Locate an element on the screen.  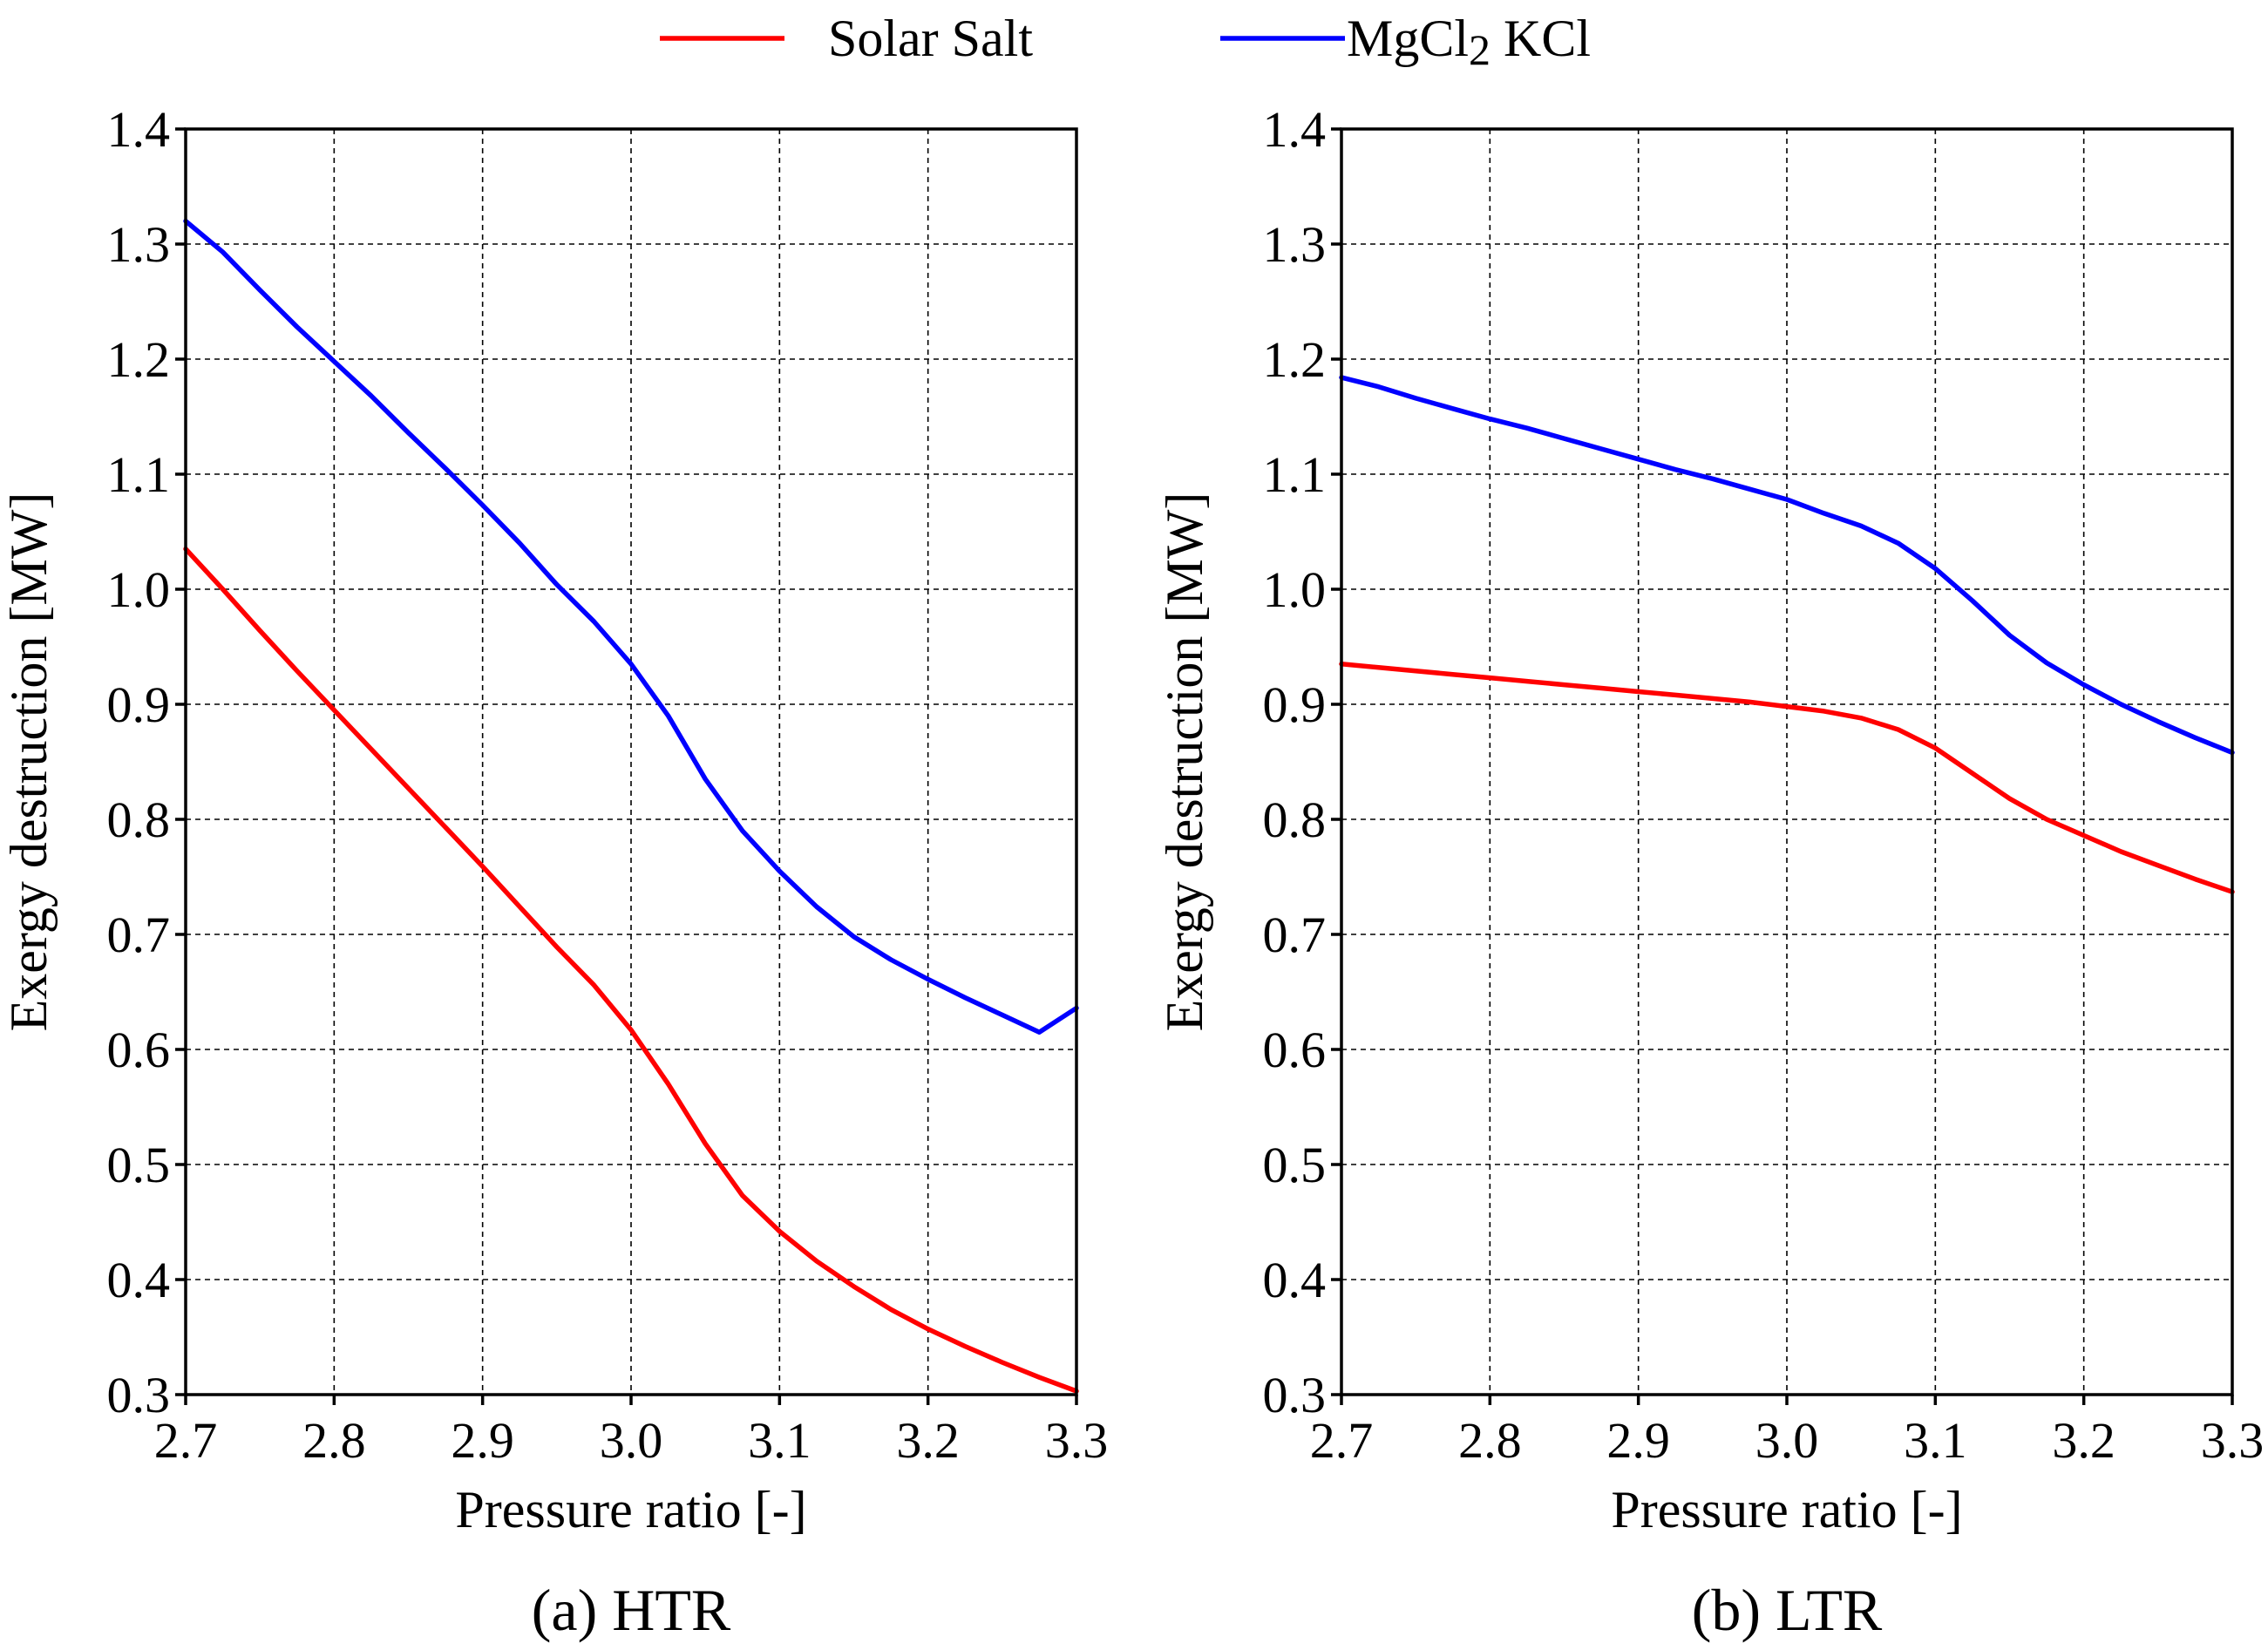
panel-b-xtick-label-2.8: 2.8 is located at coordinates (1490, 1440).